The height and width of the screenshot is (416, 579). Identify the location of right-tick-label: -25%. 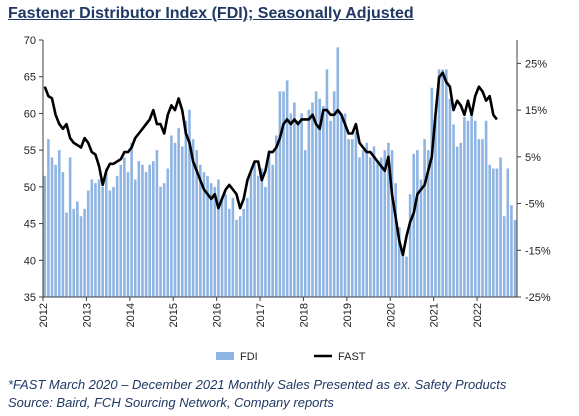
(538, 298).